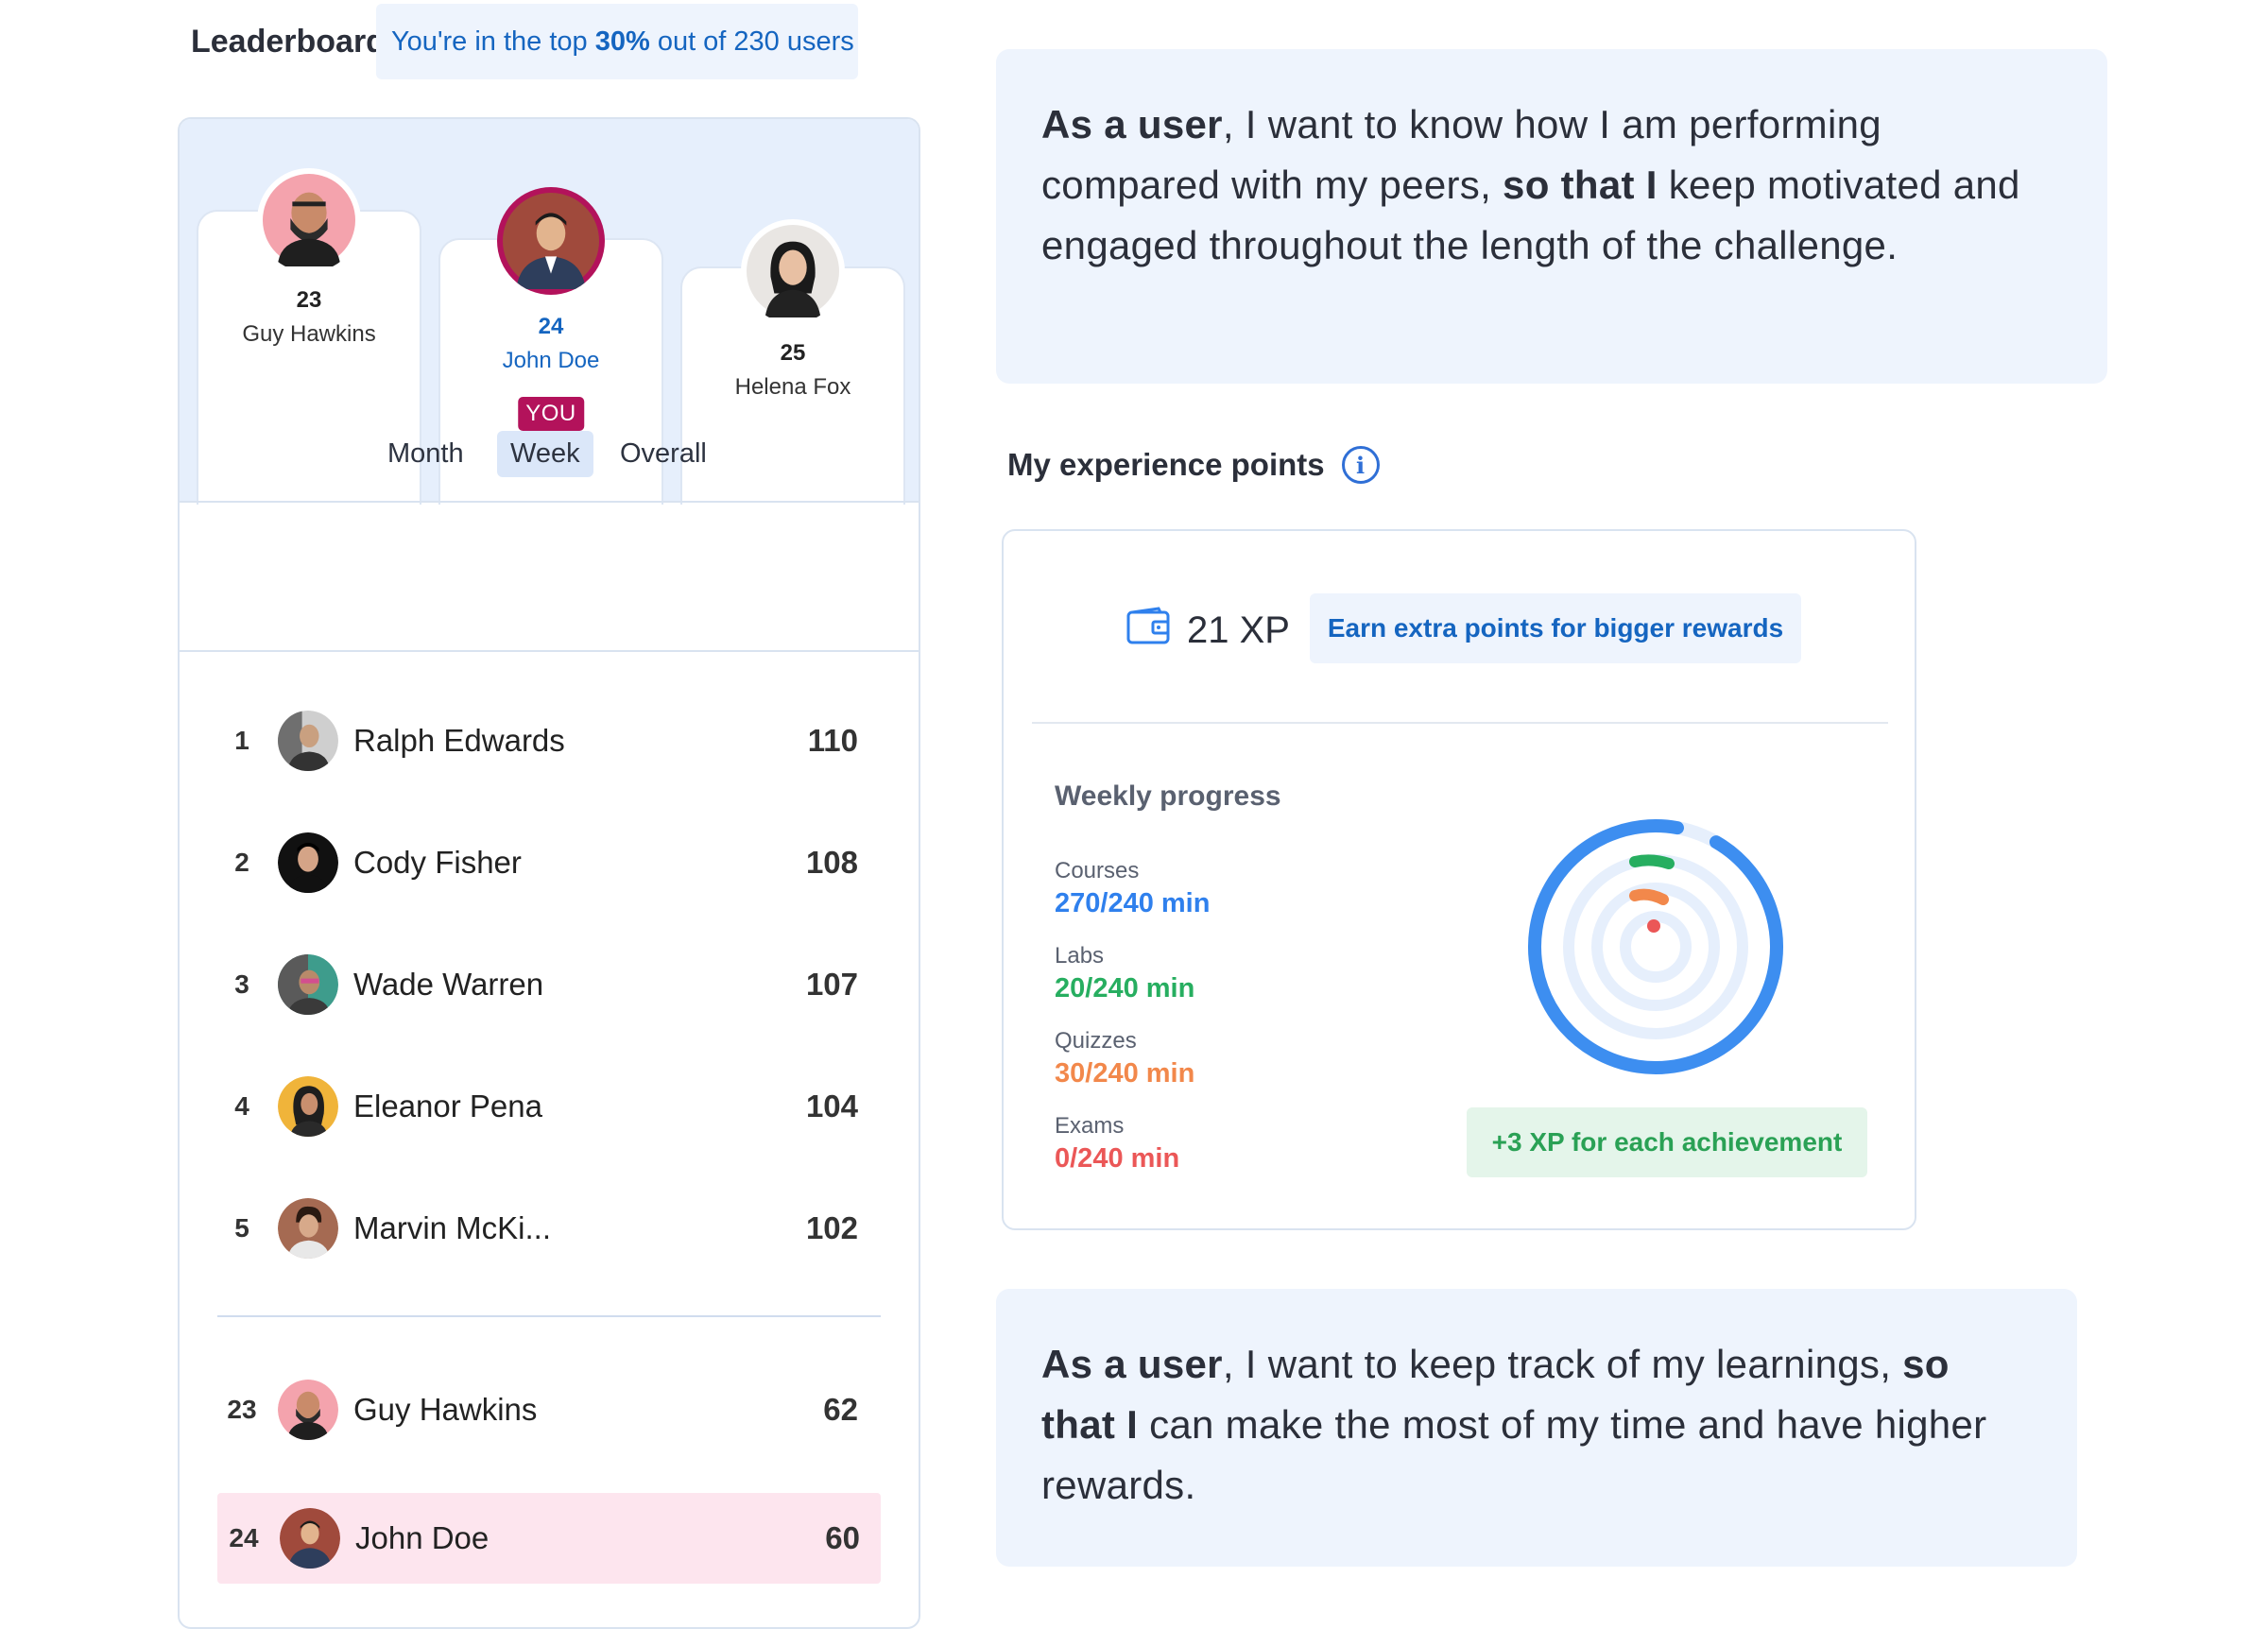  Describe the element at coordinates (549, 1538) in the screenshot. I see `leaderboard-row-current-user: 24 John Doe 60` at that location.